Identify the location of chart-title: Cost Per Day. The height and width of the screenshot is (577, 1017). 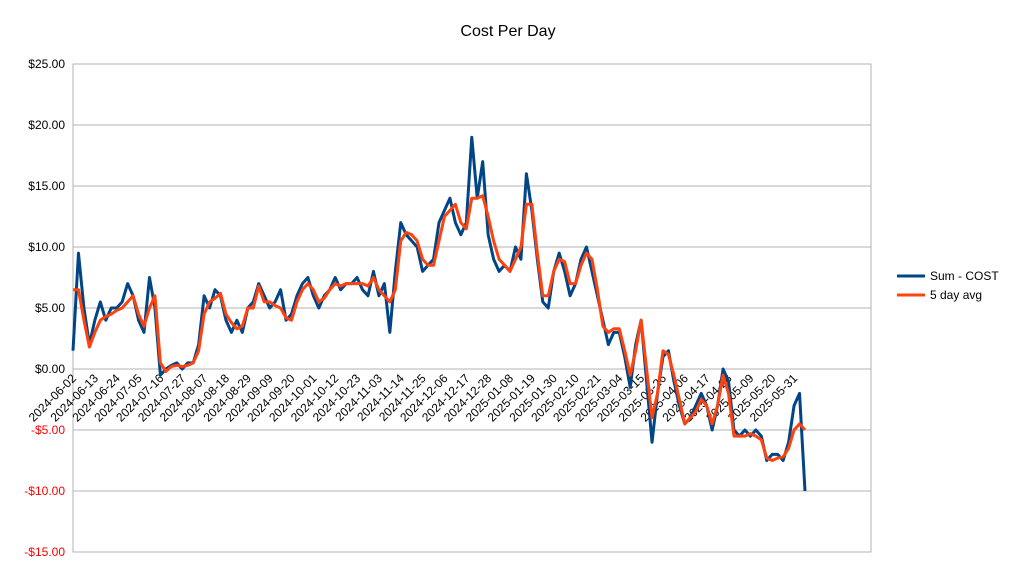
(507, 31).